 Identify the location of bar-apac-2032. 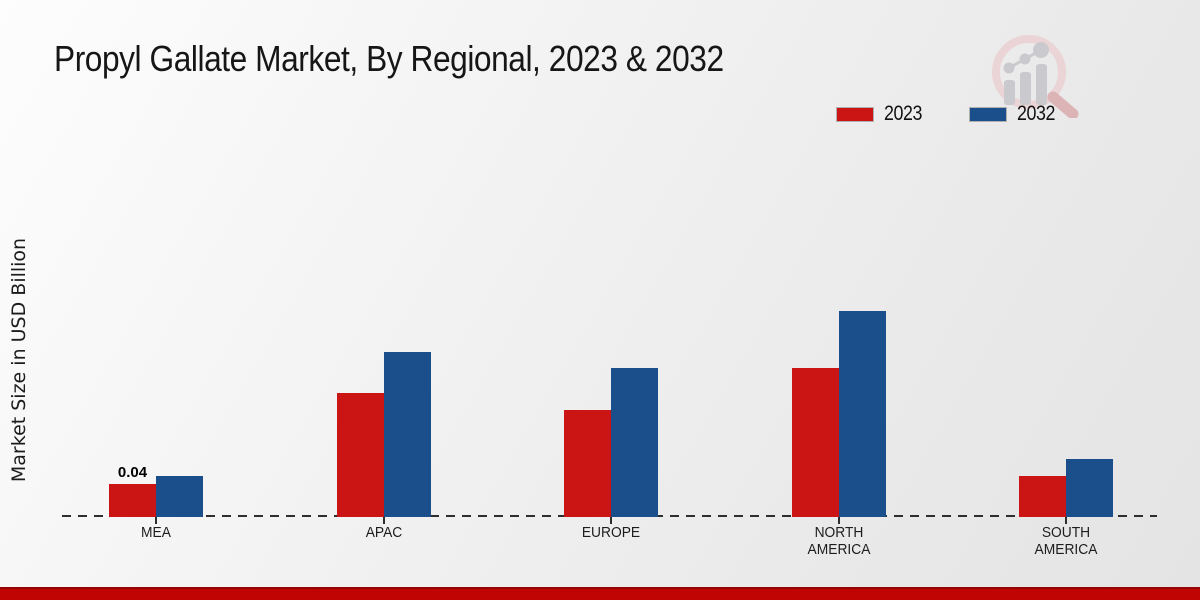
(407, 434).